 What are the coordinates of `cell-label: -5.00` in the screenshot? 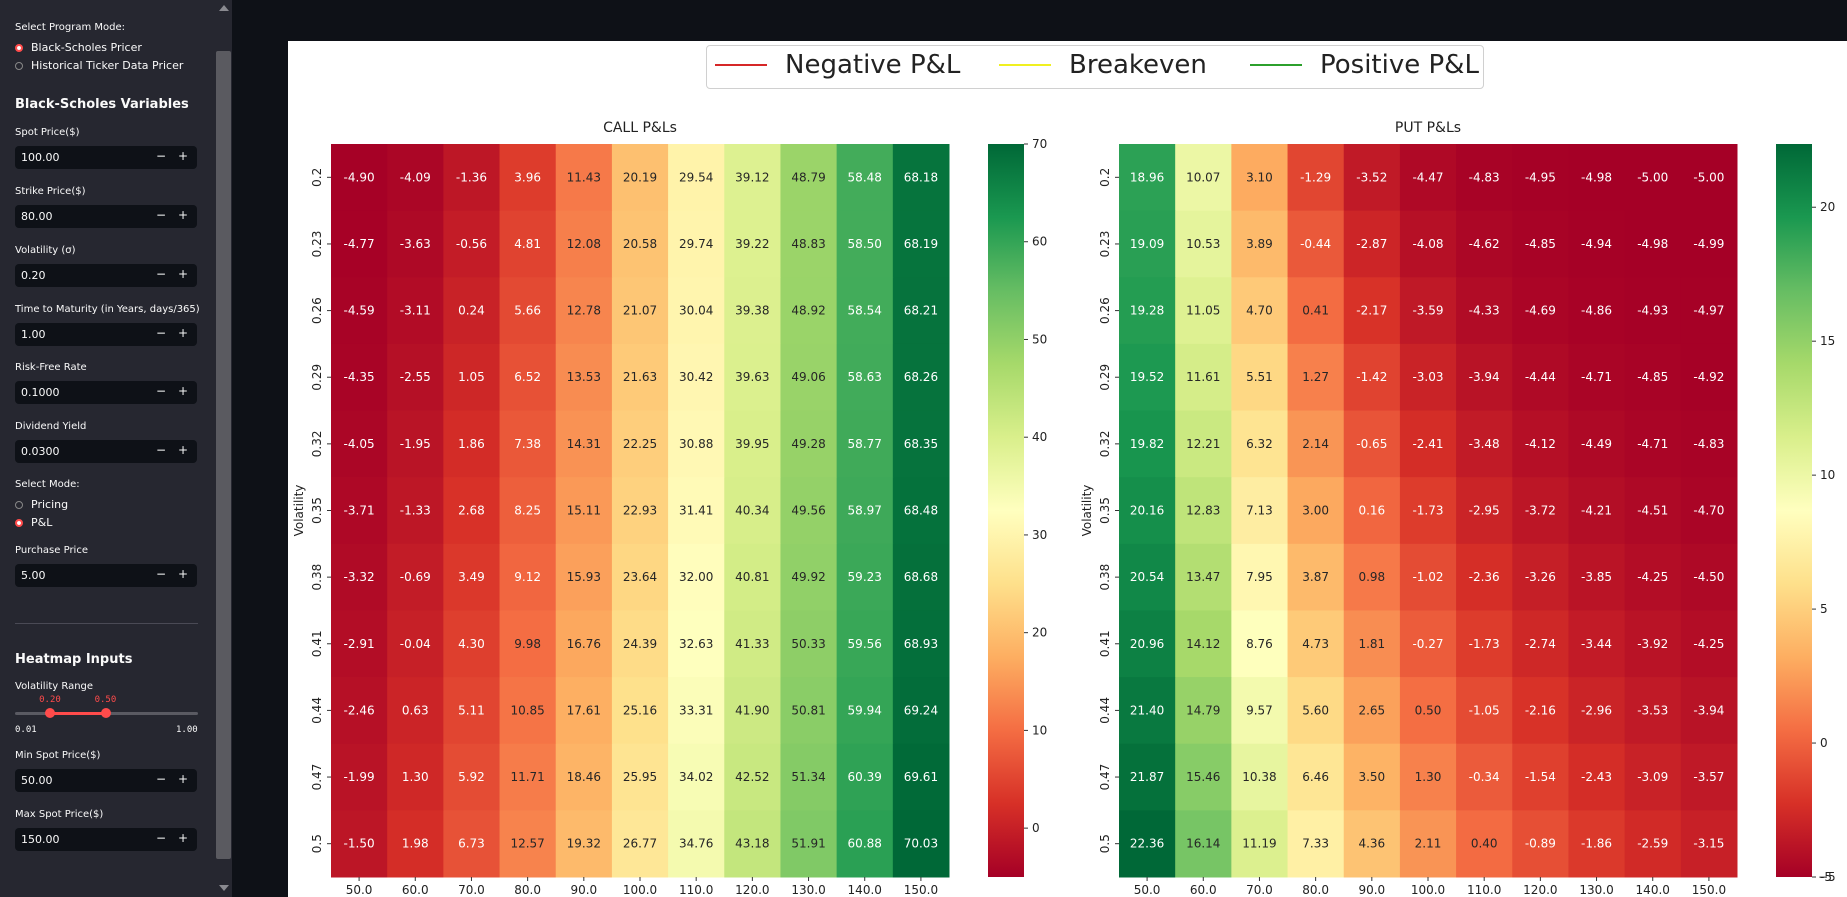 It's located at (1708, 177).